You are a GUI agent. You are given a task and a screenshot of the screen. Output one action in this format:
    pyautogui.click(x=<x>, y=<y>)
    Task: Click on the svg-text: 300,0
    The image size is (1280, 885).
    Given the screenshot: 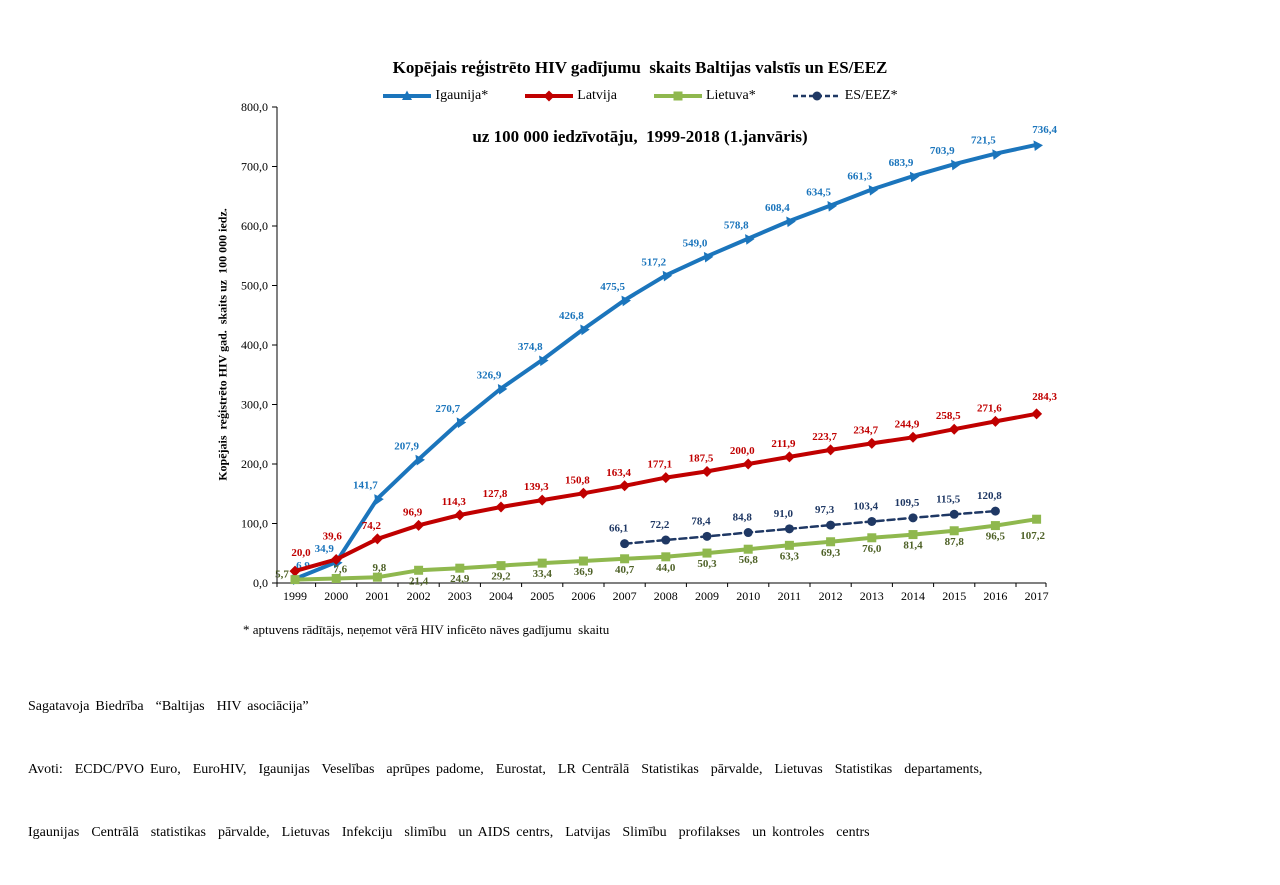 What is the action you would take?
    pyautogui.click(x=254, y=405)
    